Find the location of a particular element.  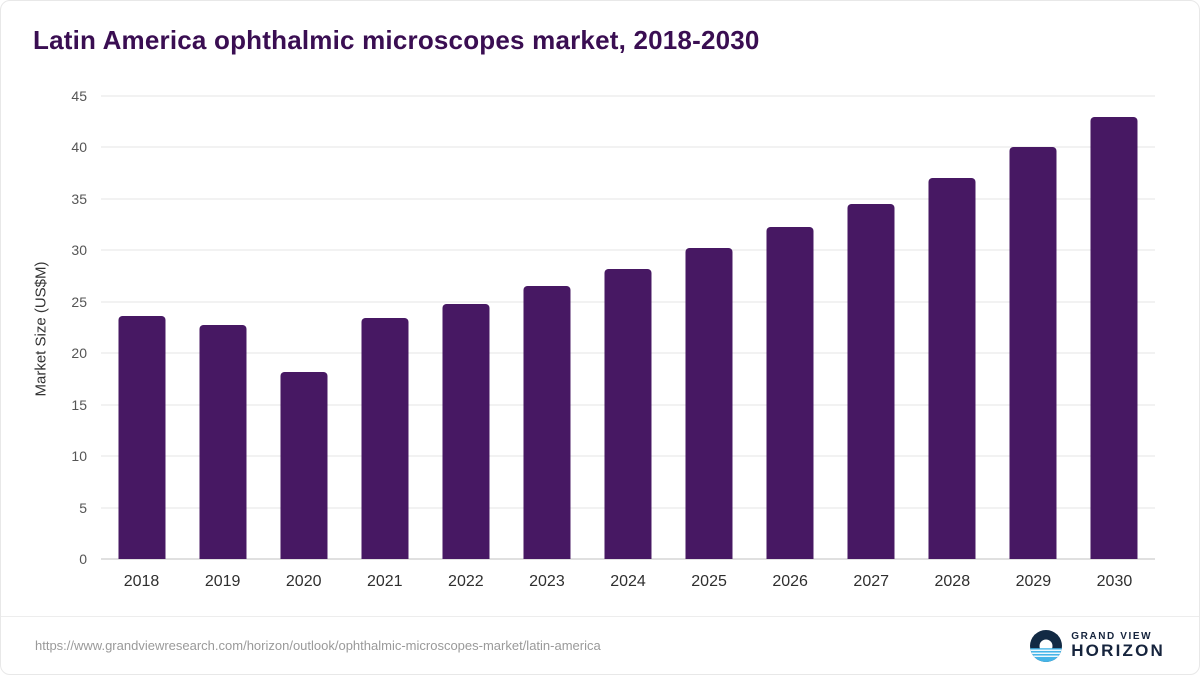

bar-2025 is located at coordinates (709, 403).